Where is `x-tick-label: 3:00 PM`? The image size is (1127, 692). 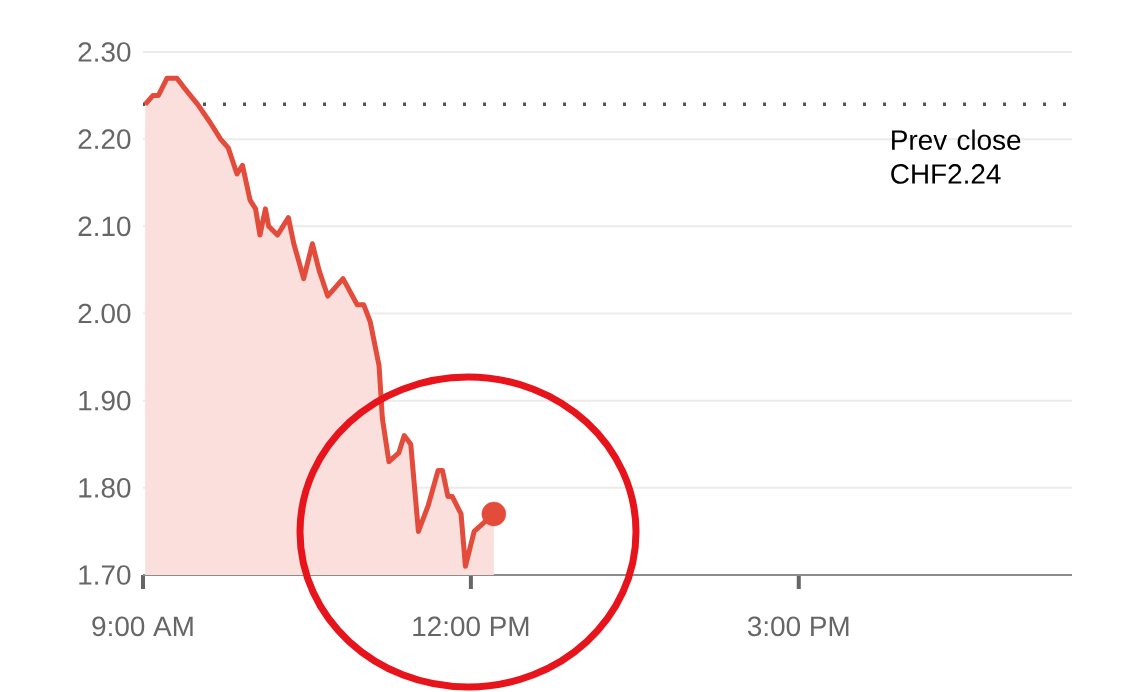 x-tick-label: 3:00 PM is located at coordinates (798, 626).